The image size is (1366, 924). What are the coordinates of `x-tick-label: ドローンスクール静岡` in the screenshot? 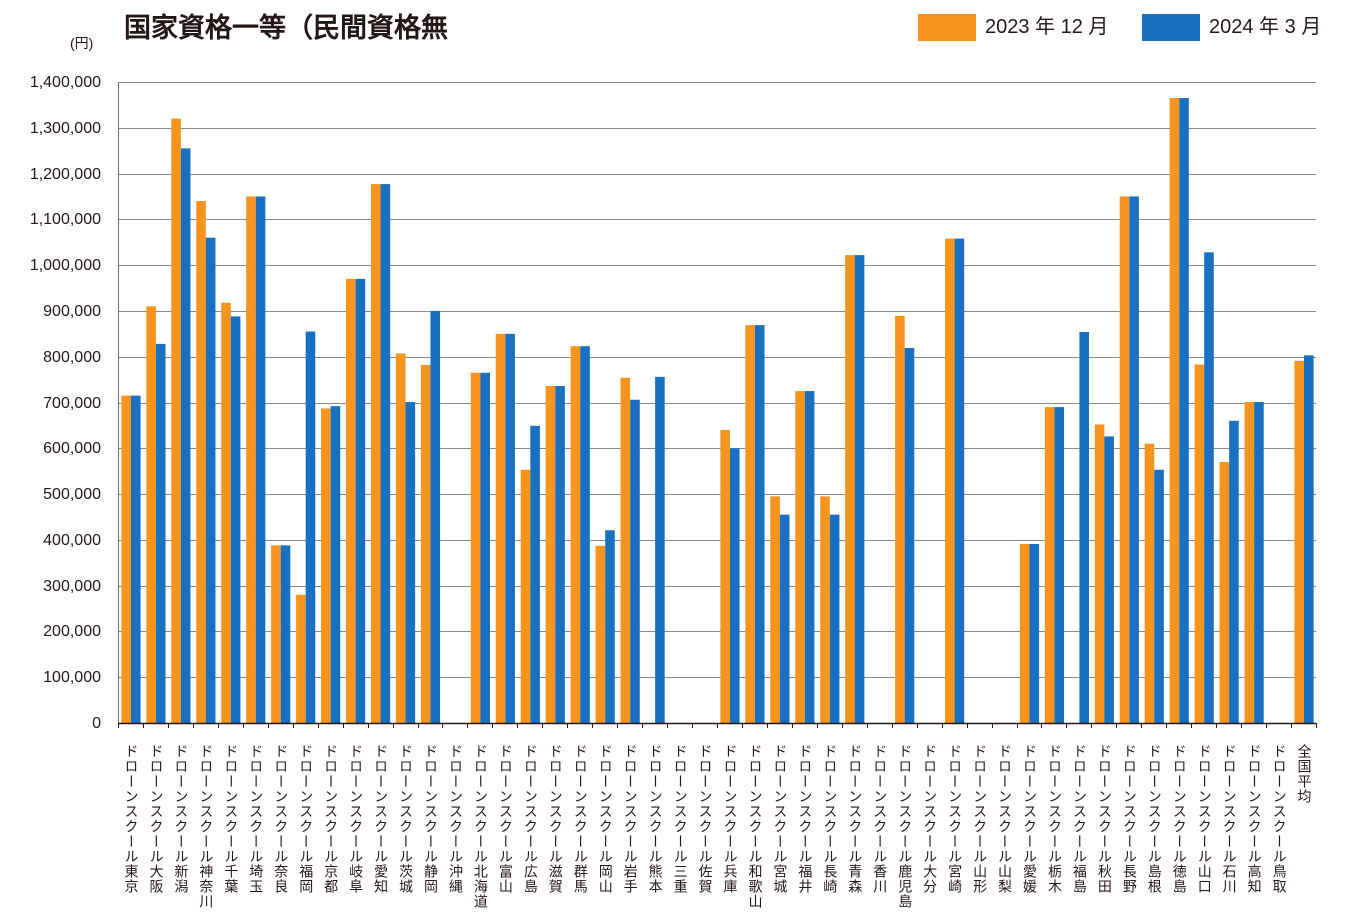 It's located at (429, 819).